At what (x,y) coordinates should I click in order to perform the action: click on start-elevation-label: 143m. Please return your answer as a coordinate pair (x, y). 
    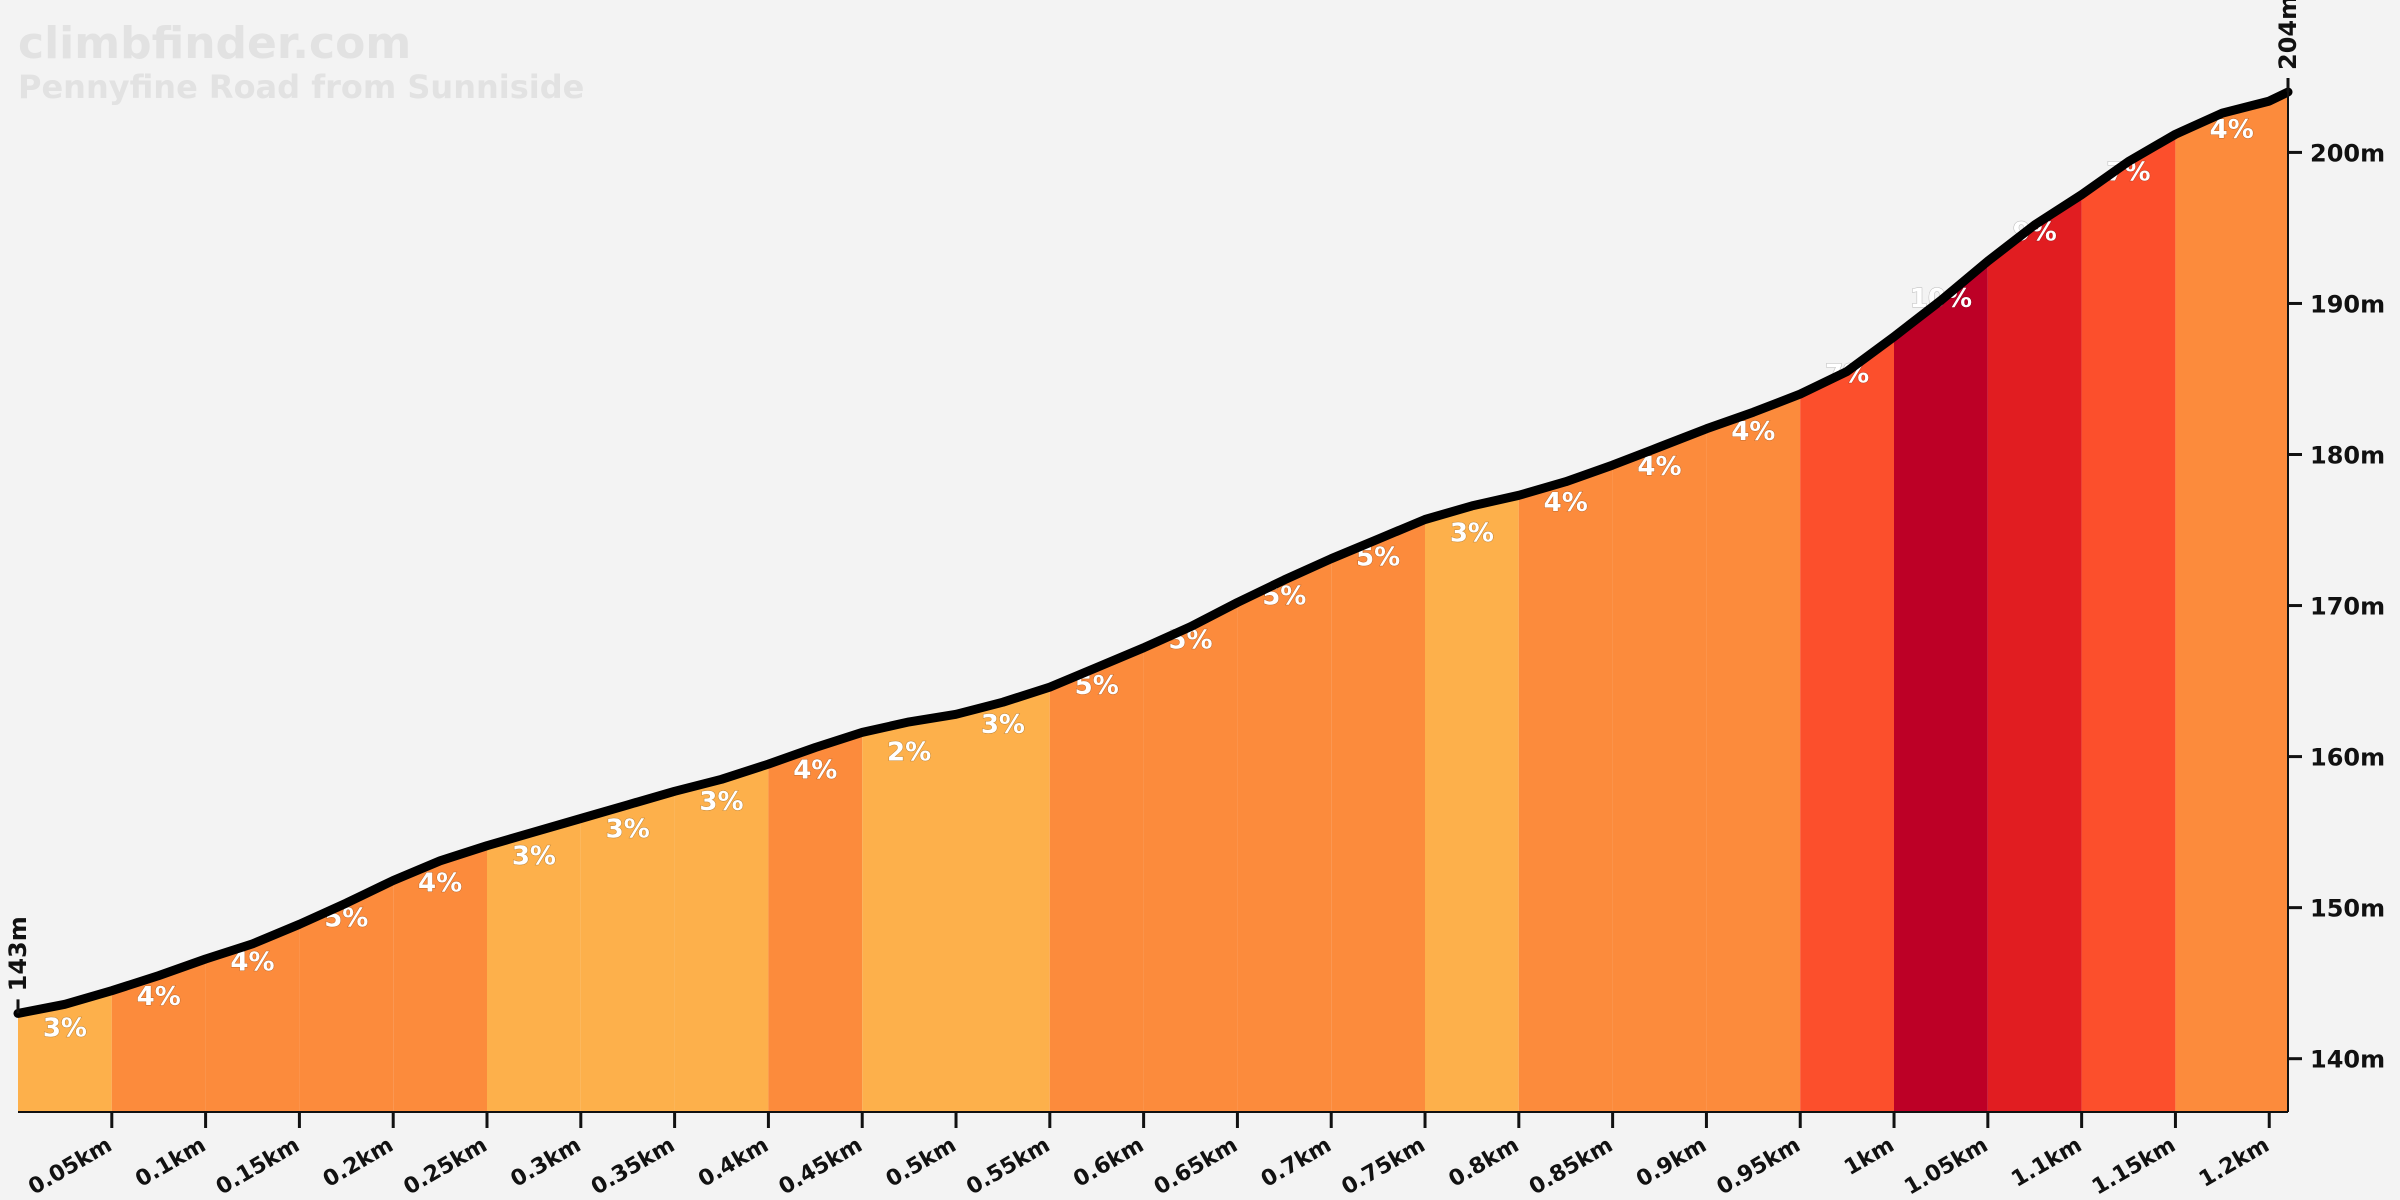
    Looking at the image, I should click on (18, 953).